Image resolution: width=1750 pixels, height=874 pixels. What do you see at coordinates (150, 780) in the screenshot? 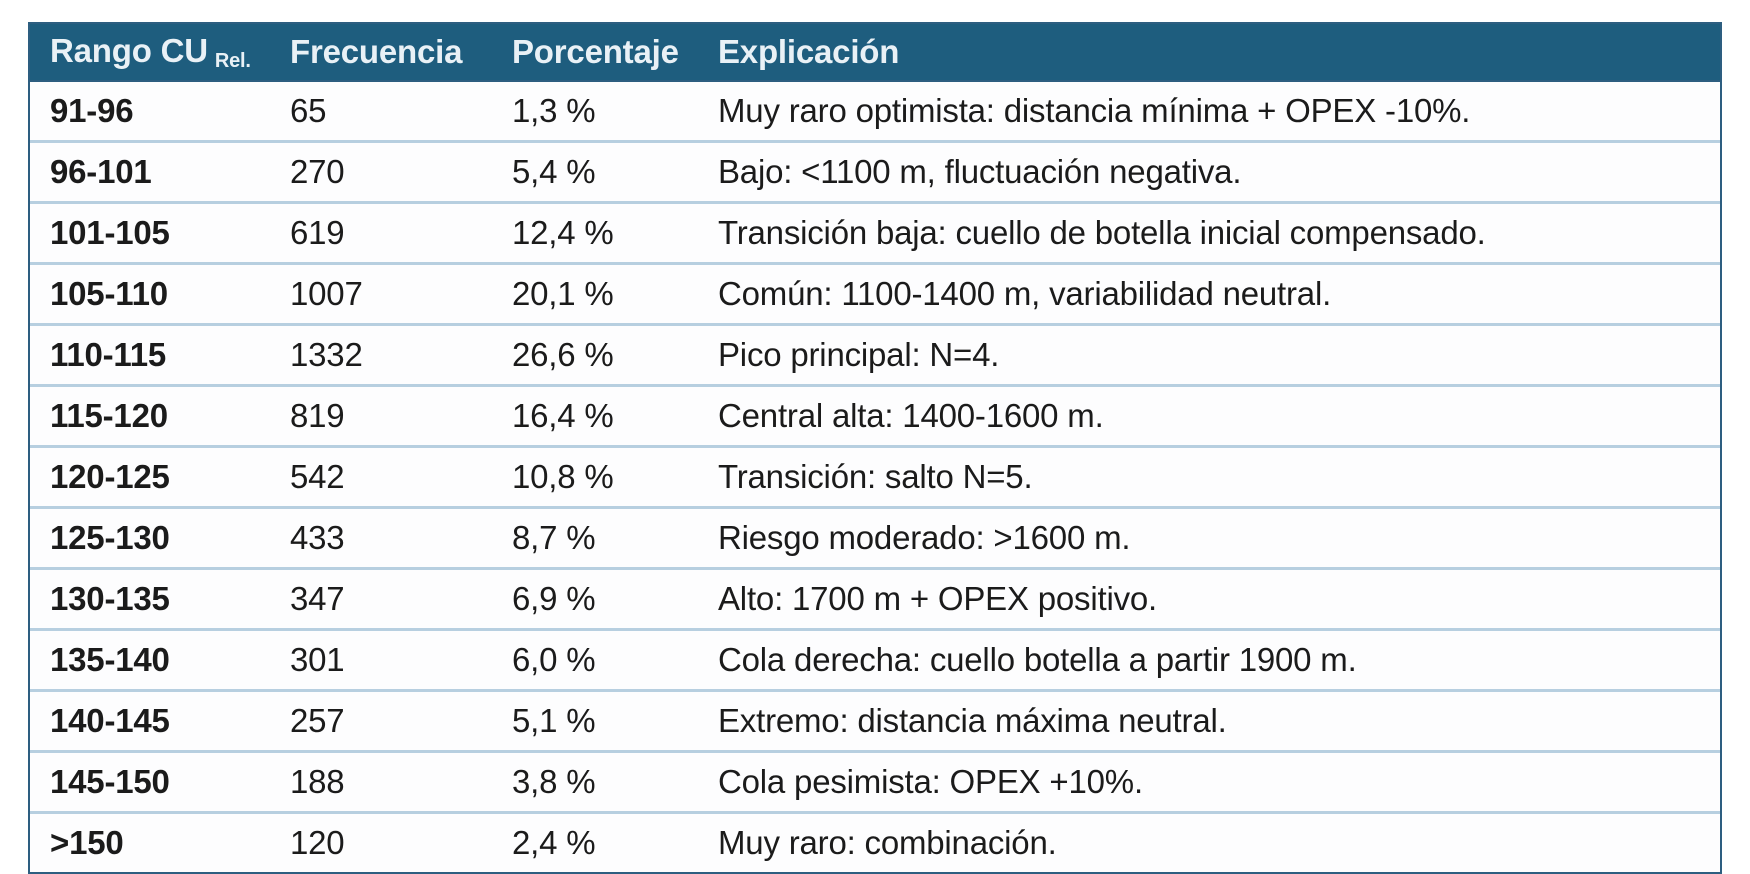
I see `cell-rango: 145-150` at bounding box center [150, 780].